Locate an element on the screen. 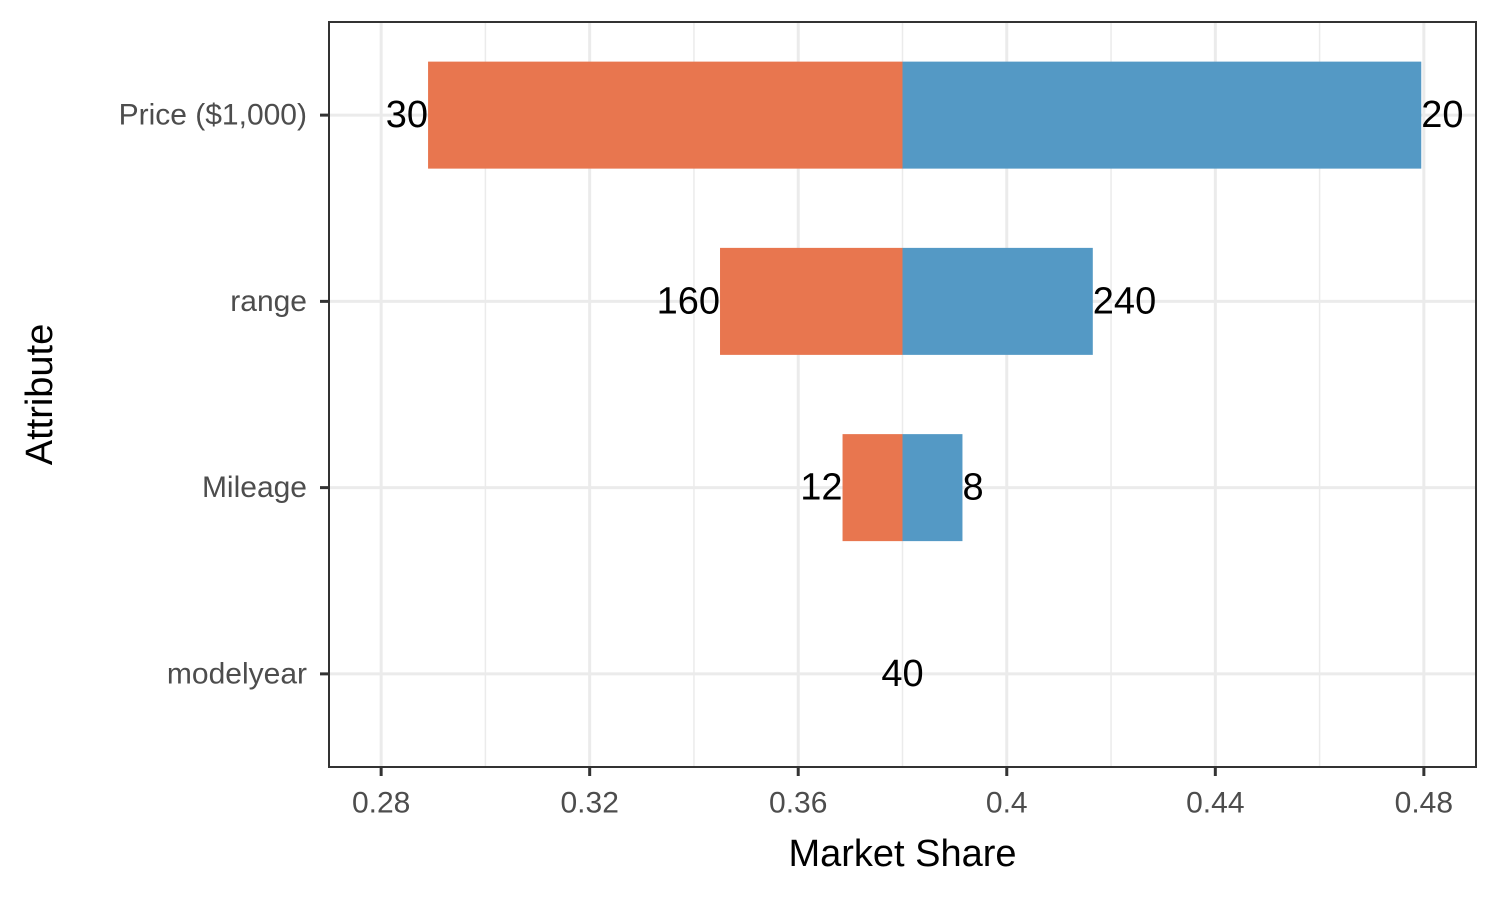  x-tick-label: 0.36 is located at coordinates (798, 803).